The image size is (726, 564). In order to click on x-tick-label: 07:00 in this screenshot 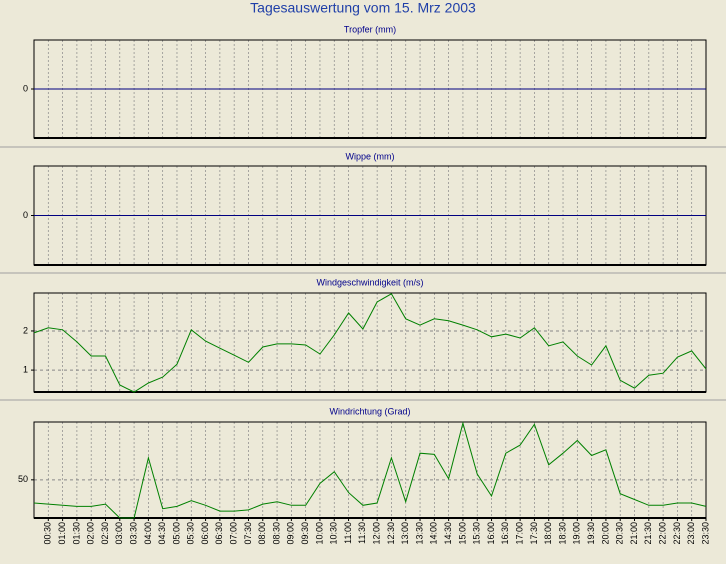, I will do `click(234, 533)`.